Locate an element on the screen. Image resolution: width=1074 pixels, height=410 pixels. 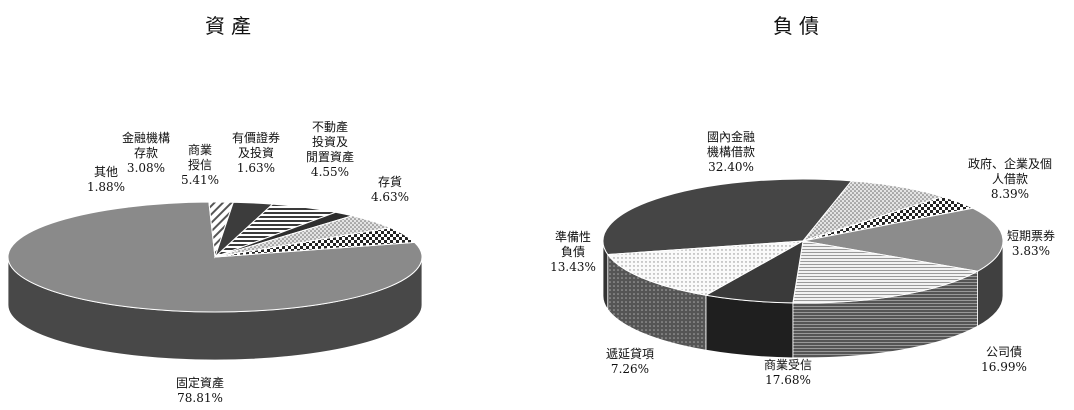
asset-label-other: 其他 1.88% is located at coordinates (106, 179).